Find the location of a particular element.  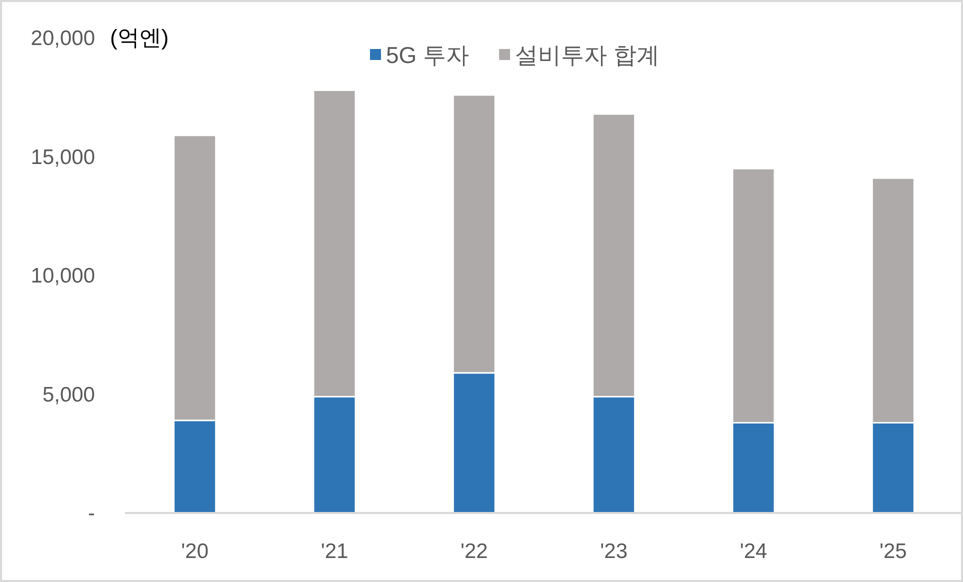

y-axis-title: (억엔) is located at coordinates (139, 37).